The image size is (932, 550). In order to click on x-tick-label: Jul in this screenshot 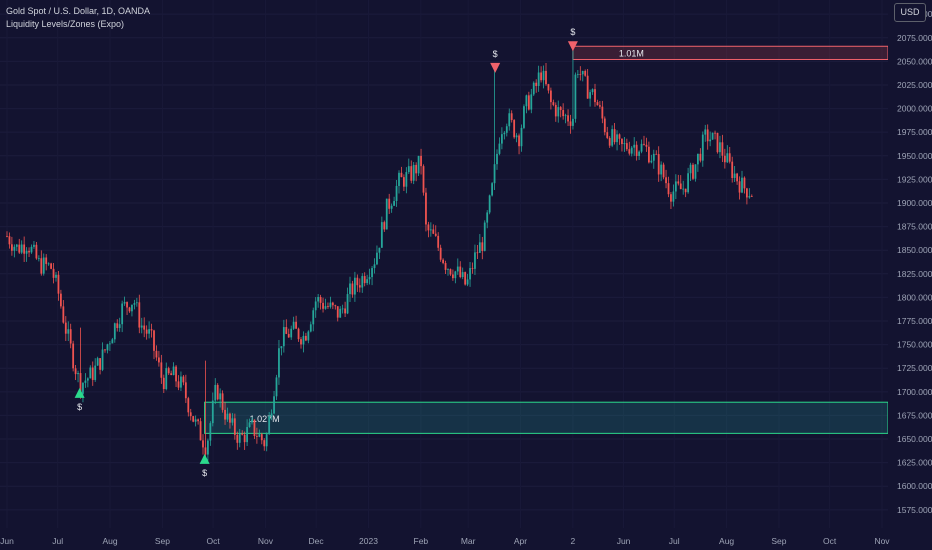, I will do `click(57, 541)`.